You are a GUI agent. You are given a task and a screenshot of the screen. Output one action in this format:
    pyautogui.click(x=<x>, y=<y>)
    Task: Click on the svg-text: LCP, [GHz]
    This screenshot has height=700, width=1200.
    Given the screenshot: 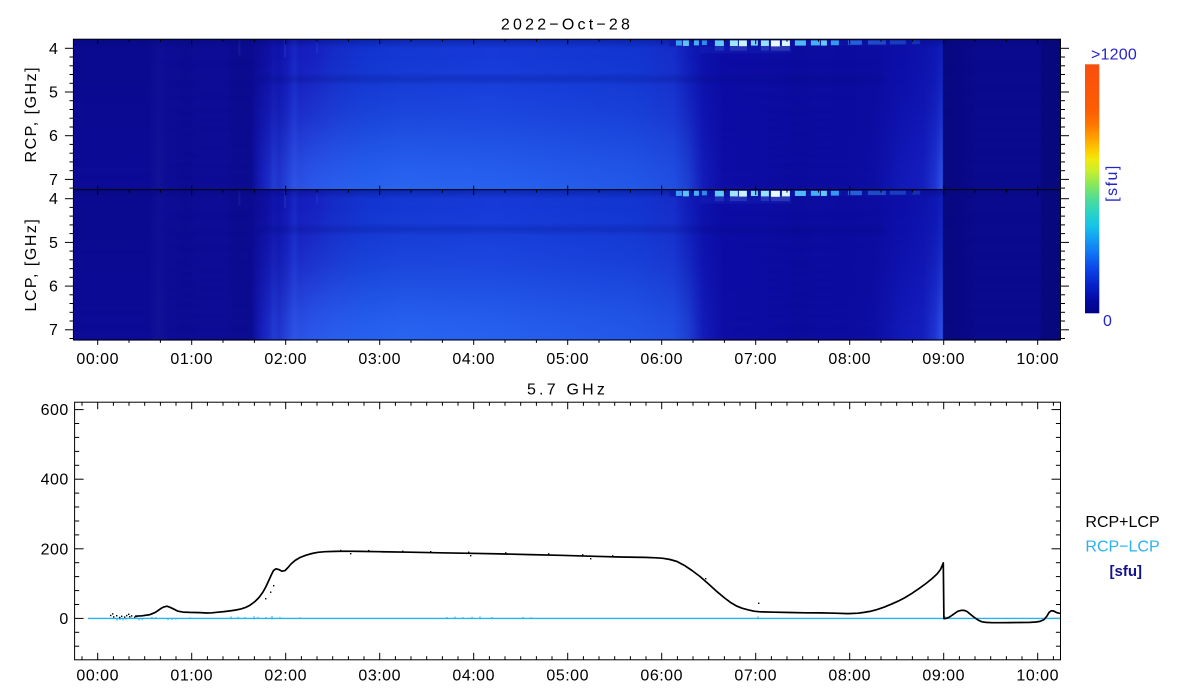 What is the action you would take?
    pyautogui.click(x=31, y=265)
    